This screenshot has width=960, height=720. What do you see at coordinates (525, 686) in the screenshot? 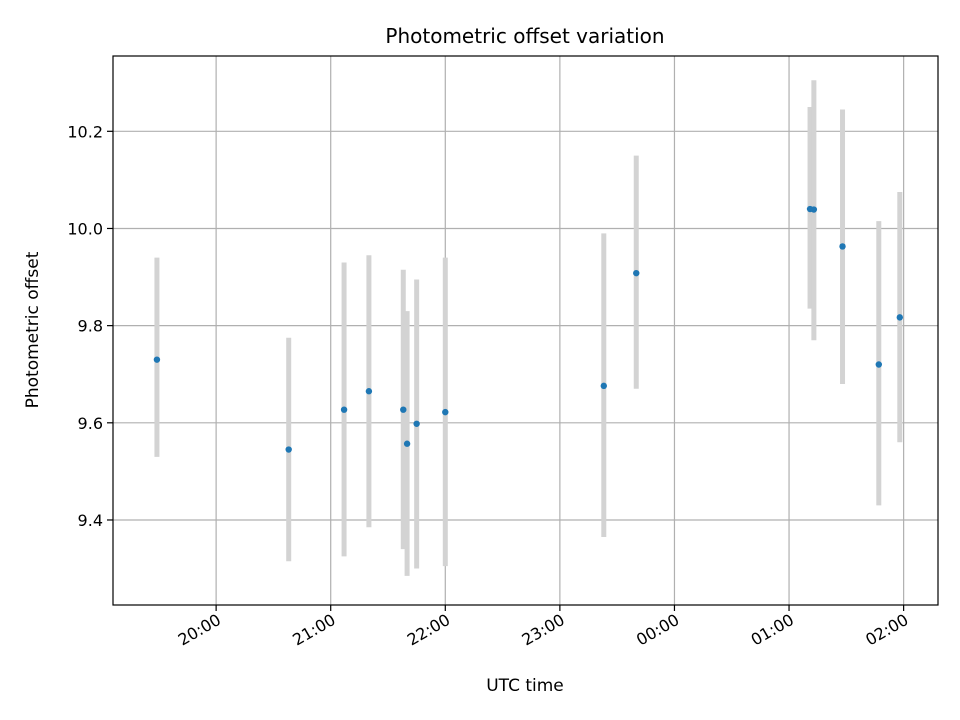
I see `x-axis-label: UTC time` at bounding box center [525, 686].